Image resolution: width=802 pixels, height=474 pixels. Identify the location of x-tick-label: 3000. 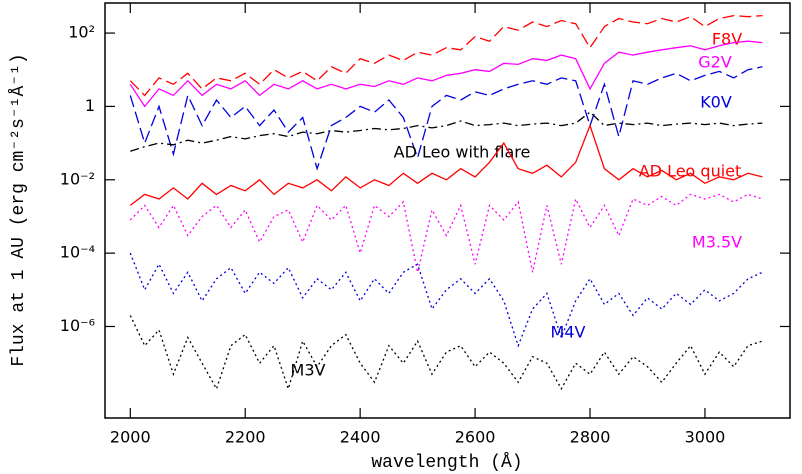
(705, 437).